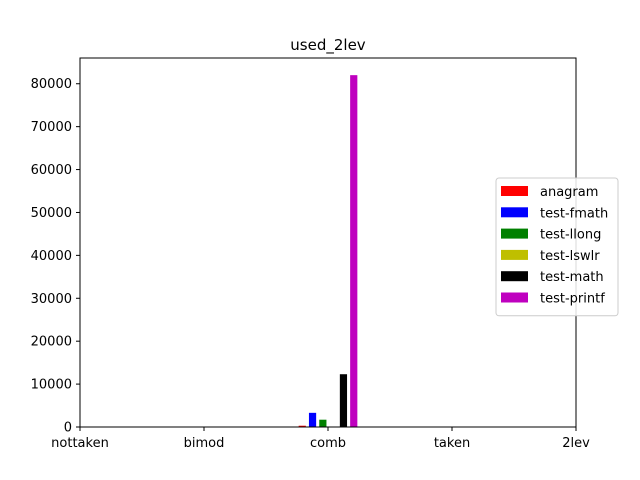  Describe the element at coordinates (570, 256) in the screenshot. I see `legend-label-test-lswlr: test-lswlr` at that location.